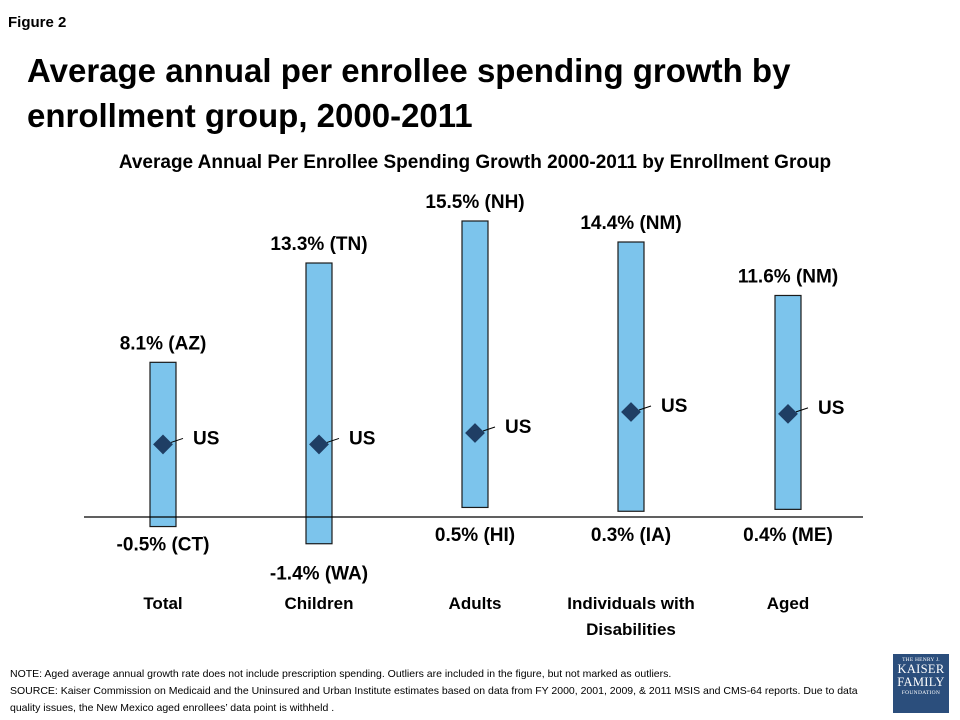 The height and width of the screenshot is (720, 960). Describe the element at coordinates (319, 574) in the screenshot. I see `min-data-label: -1.4% (WA)` at that location.